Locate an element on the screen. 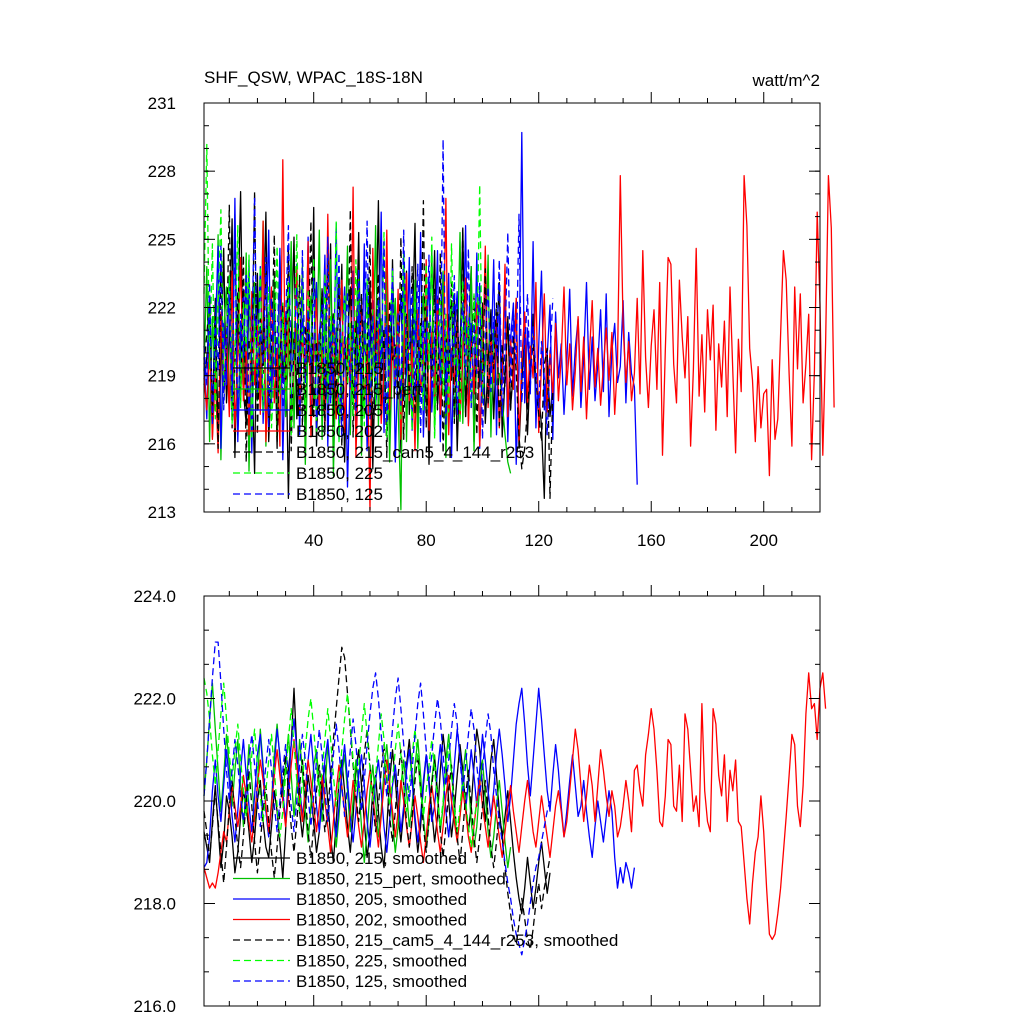 Image resolution: width=1024 pixels, height=1029 pixels. bottom-y-tick-label: 220.0 is located at coordinates (154, 801).